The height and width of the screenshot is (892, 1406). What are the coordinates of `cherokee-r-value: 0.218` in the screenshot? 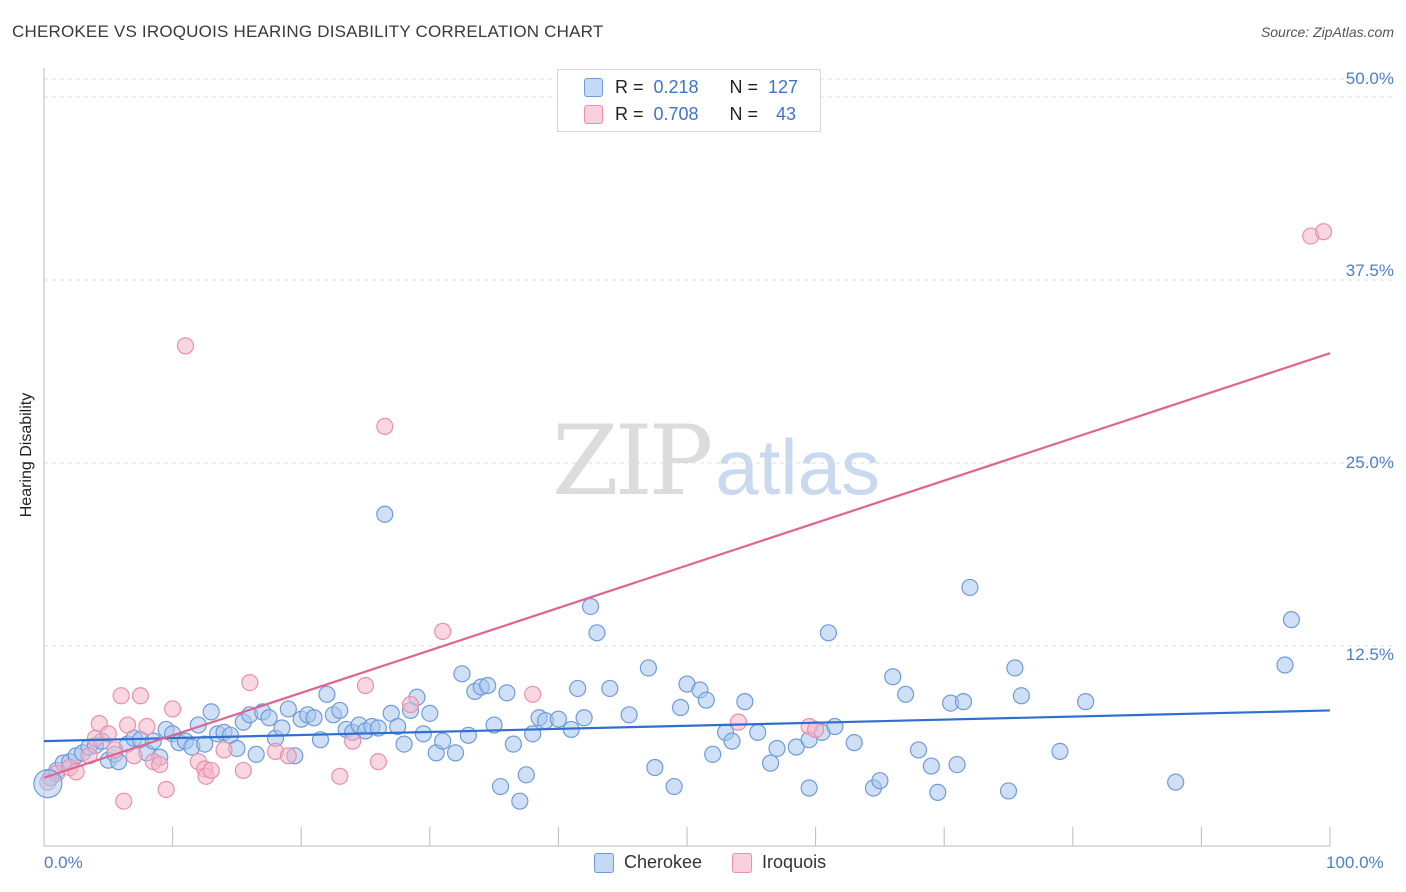 It's located at (676, 86).